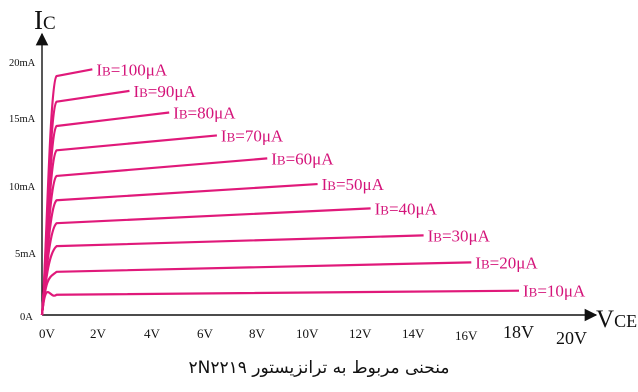 This screenshot has width=638, height=392. What do you see at coordinates (252, 135) in the screenshot?
I see `curve-label-ib-70ua: IB=70μA` at bounding box center [252, 135].